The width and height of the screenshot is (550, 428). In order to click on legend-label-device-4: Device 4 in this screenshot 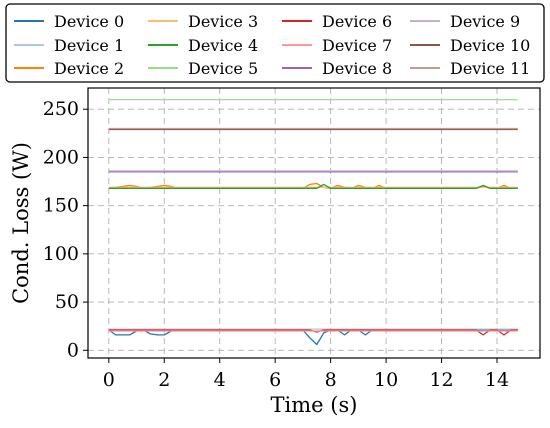, I will do `click(223, 45)`.